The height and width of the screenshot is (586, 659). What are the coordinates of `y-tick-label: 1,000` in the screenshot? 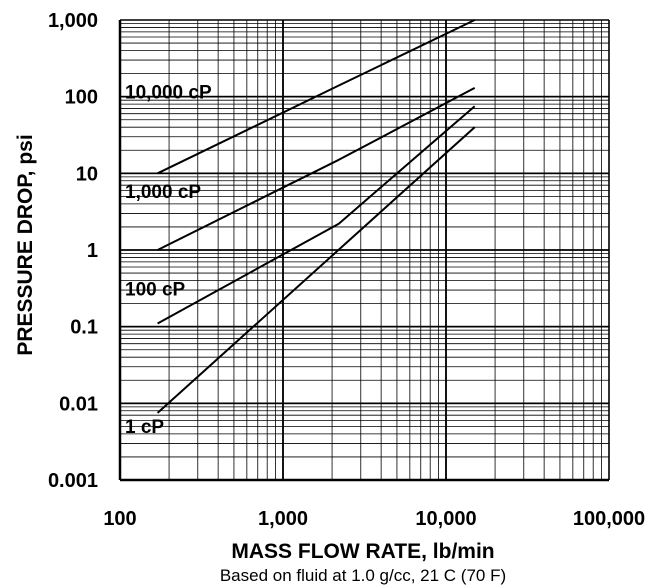 It's located at (73, 21).